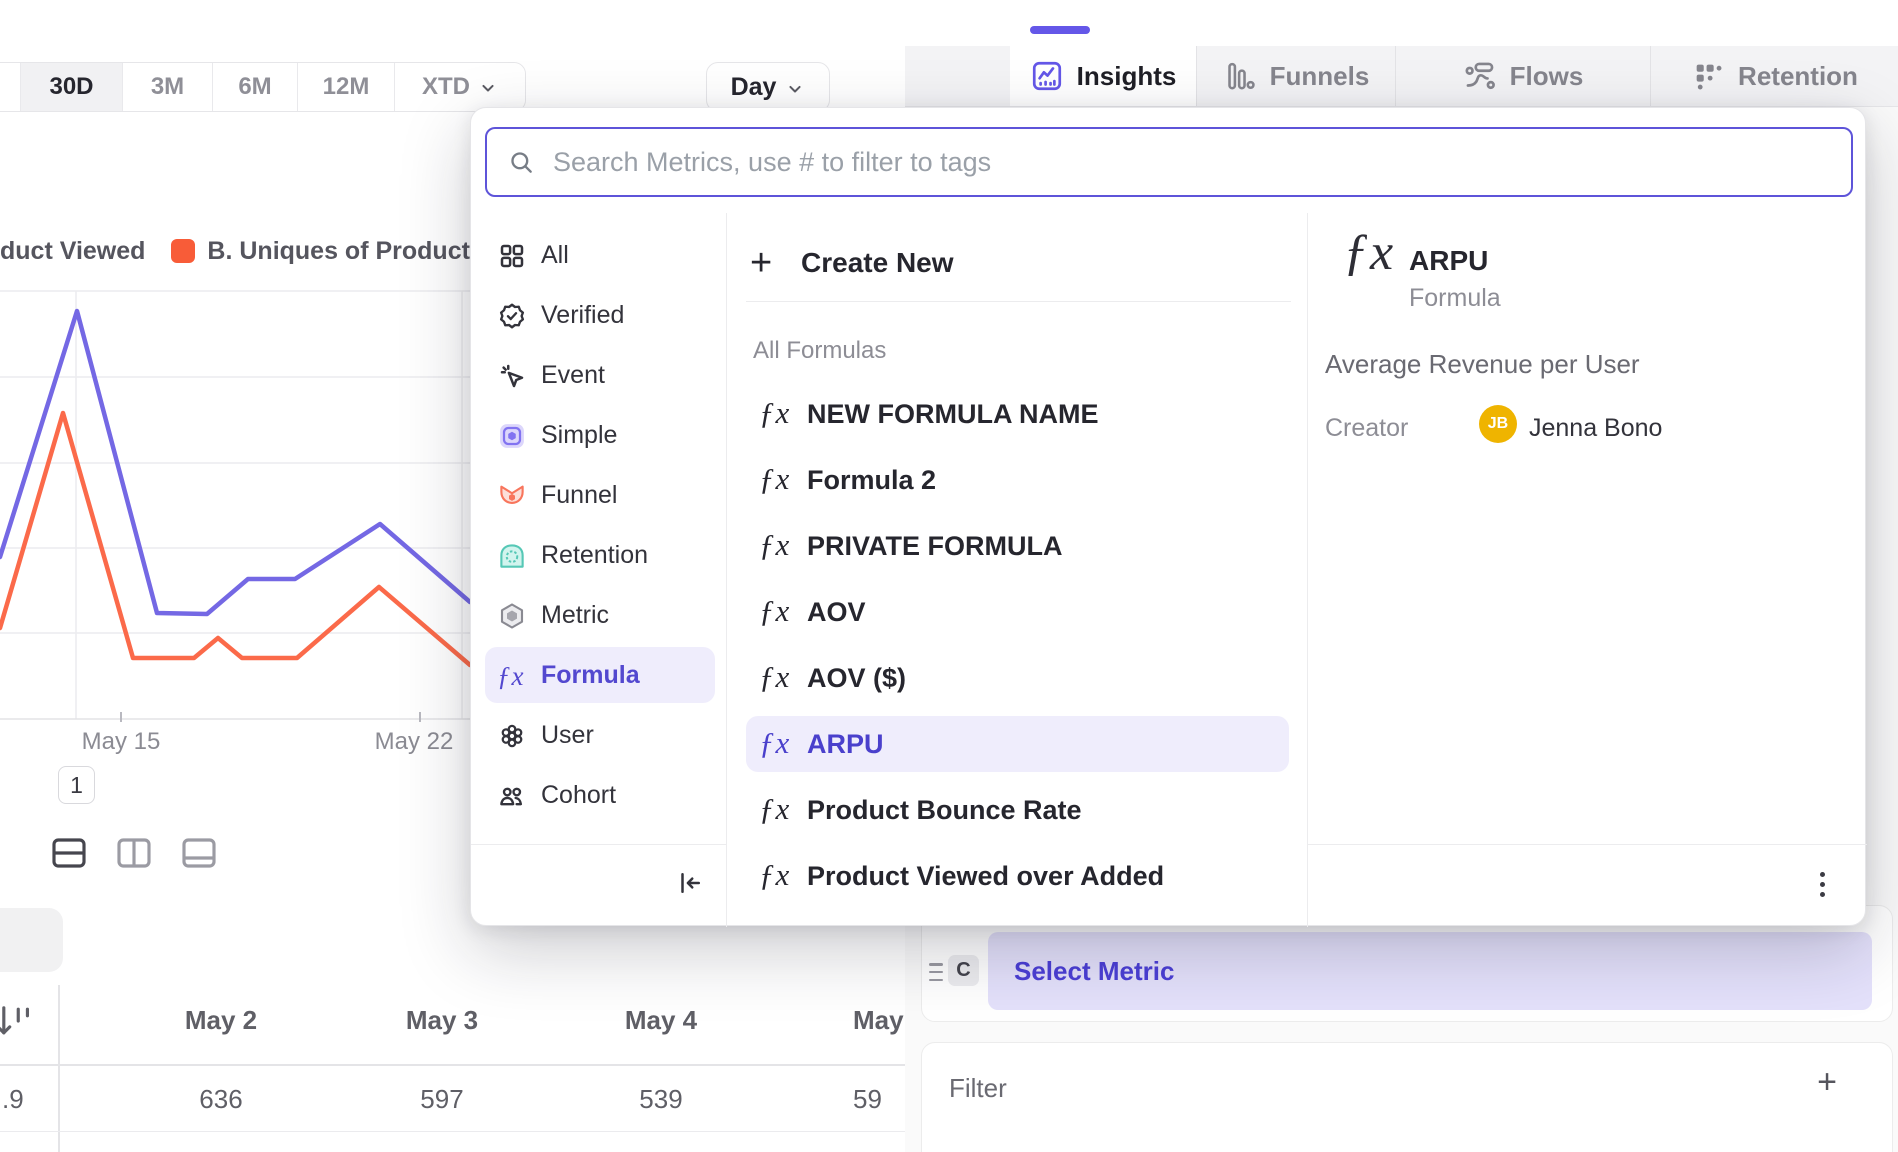 The width and height of the screenshot is (1898, 1152). What do you see at coordinates (579, 435) in the screenshot?
I see `category-label: Simple` at bounding box center [579, 435].